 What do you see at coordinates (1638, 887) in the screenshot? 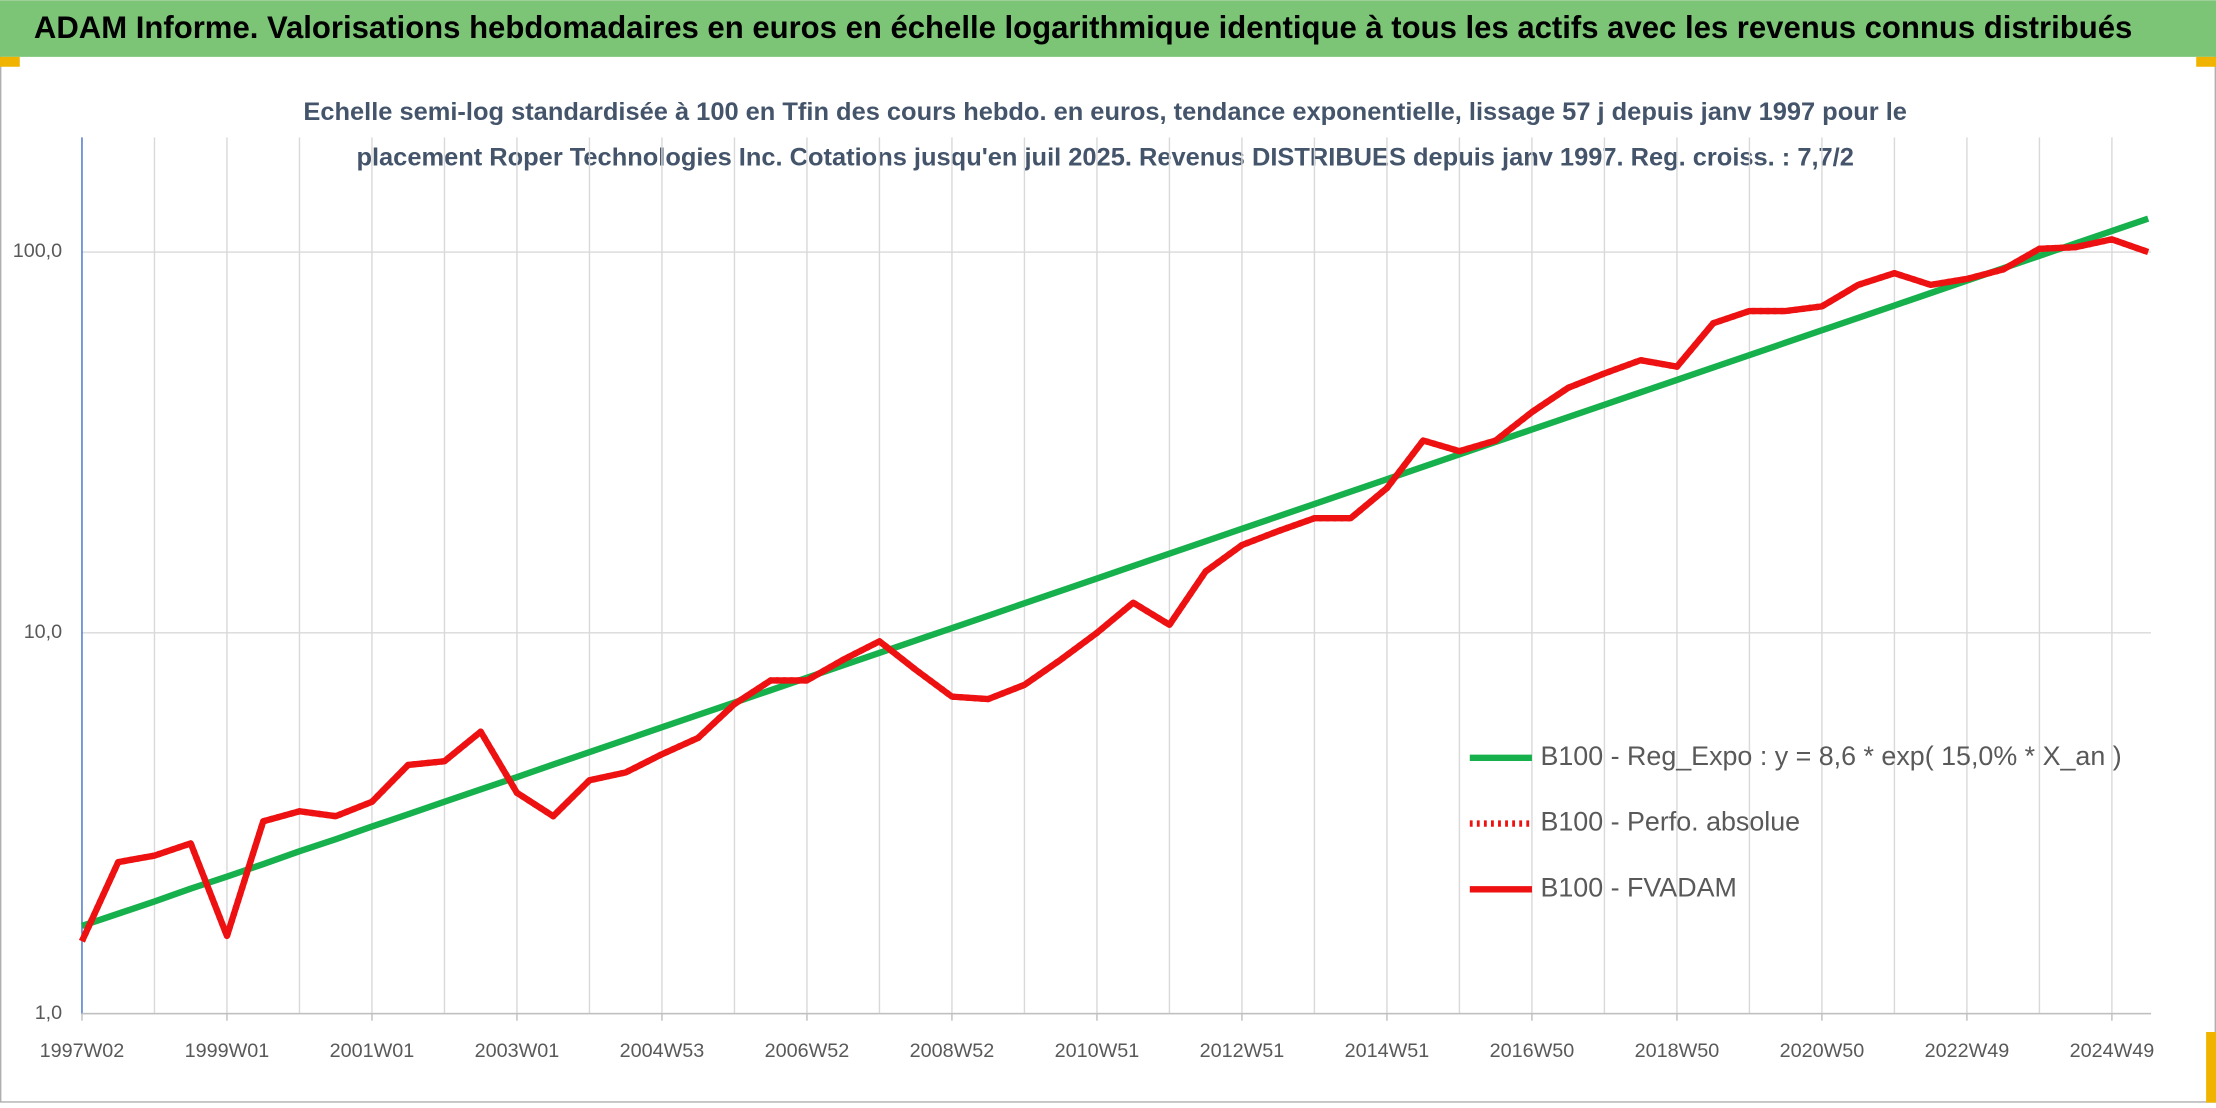
I see `legend-label: B100 - FVADAM` at bounding box center [1638, 887].